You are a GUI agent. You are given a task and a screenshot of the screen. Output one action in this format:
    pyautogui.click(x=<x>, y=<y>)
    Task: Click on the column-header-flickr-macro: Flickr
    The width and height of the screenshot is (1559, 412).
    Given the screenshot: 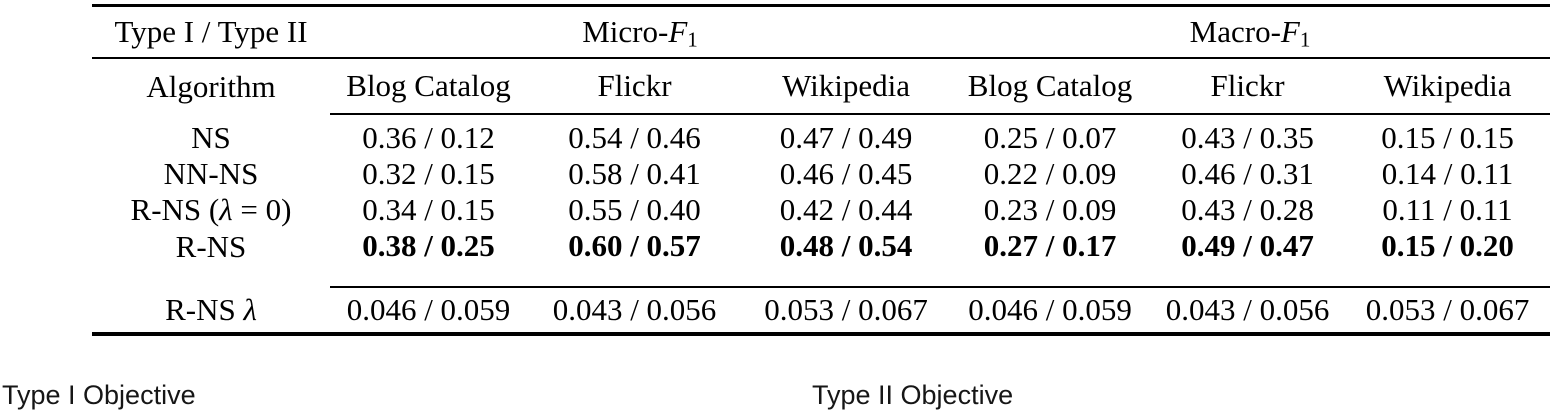 What is the action you would take?
    pyautogui.click(x=1248, y=86)
    